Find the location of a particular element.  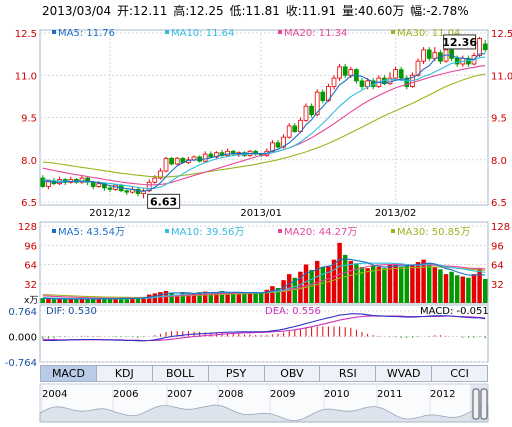

tab-obv: OBV is located at coordinates (293, 373).